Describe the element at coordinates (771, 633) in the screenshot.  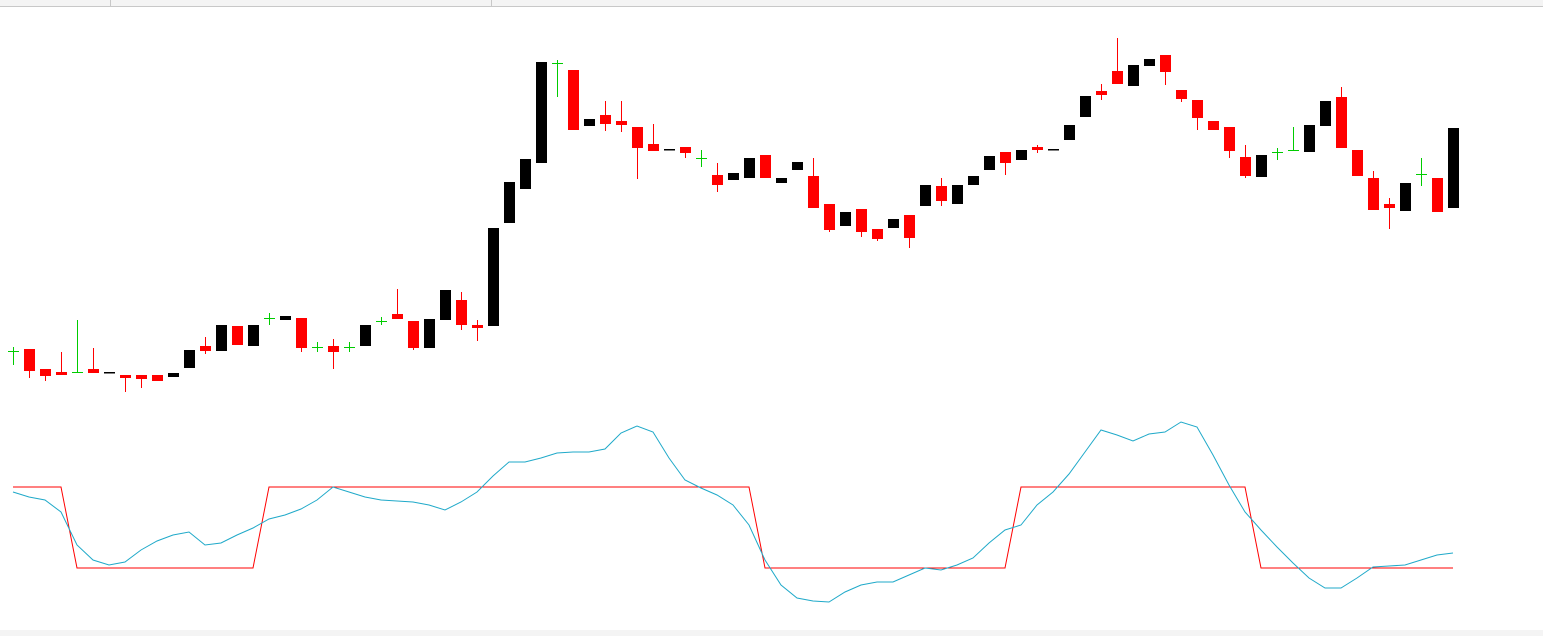
I see `status-strip` at that location.